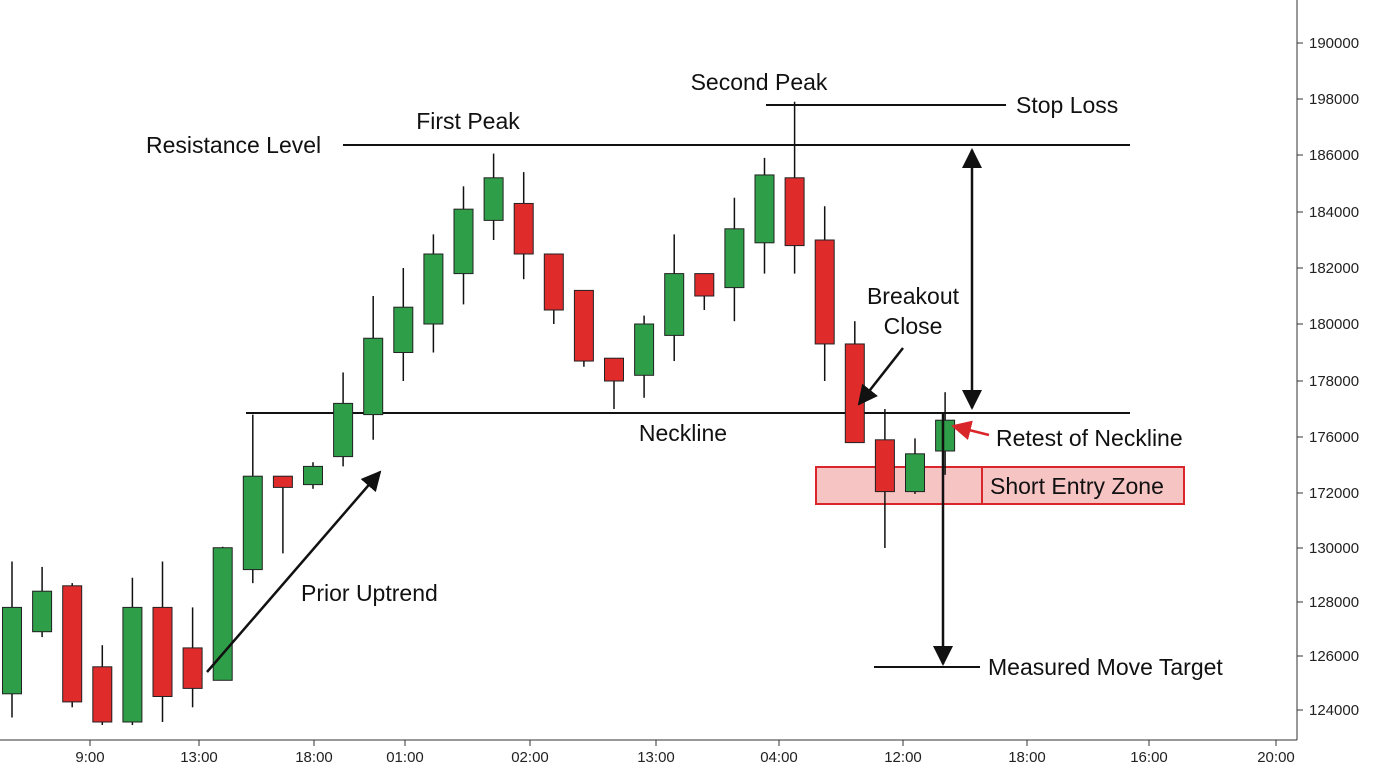 The image size is (1376, 773). Describe the element at coordinates (1334, 602) in the screenshot. I see `y-tick-label: 128000` at that location.